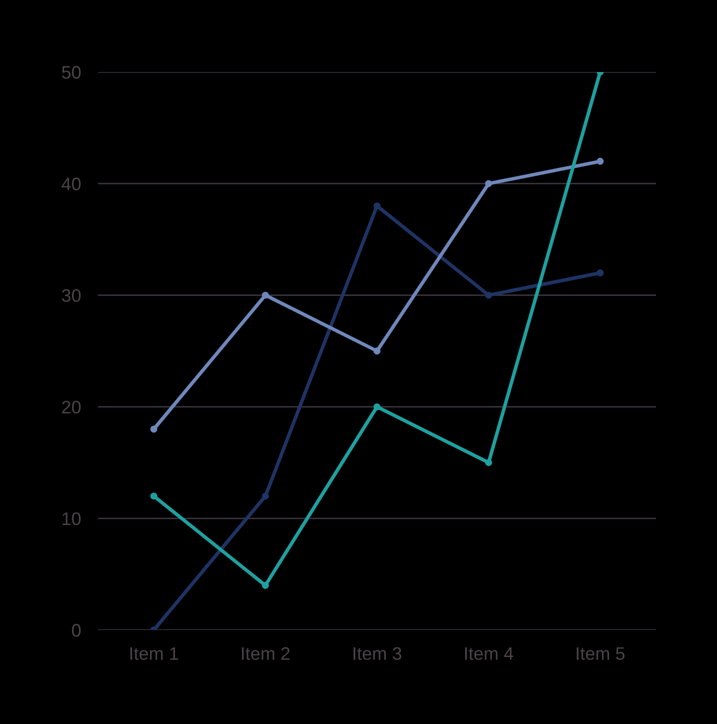  What do you see at coordinates (71, 407) in the screenshot?
I see `y-tick-label: 20` at bounding box center [71, 407].